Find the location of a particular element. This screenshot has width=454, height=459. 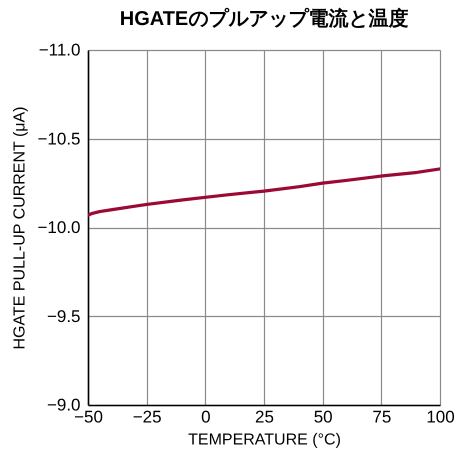

x-tick-label: 50 is located at coordinates (323, 417).